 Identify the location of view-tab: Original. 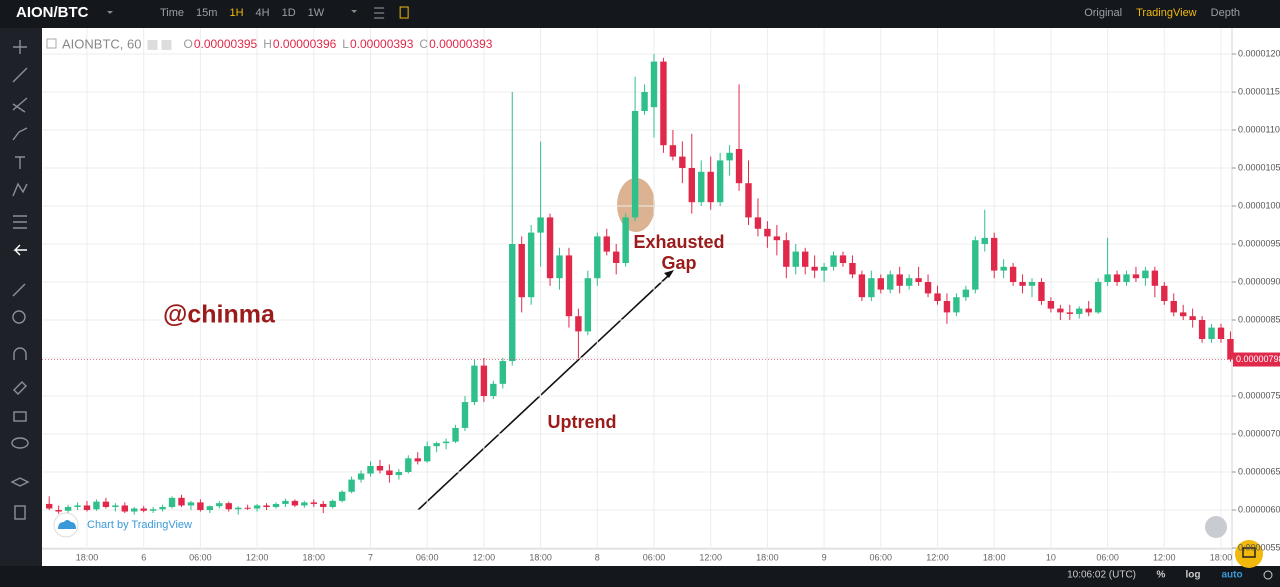
(1103, 13).